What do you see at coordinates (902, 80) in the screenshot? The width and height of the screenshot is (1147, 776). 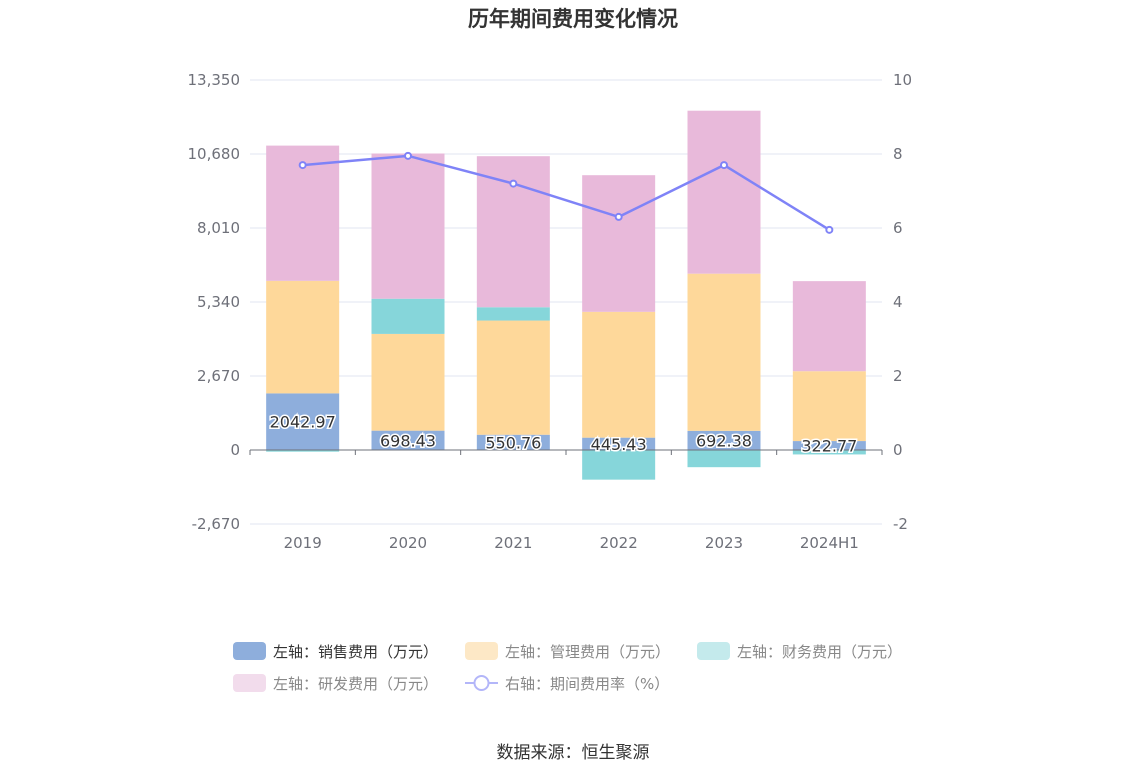 I see `right-axis-tick-label: 10` at bounding box center [902, 80].